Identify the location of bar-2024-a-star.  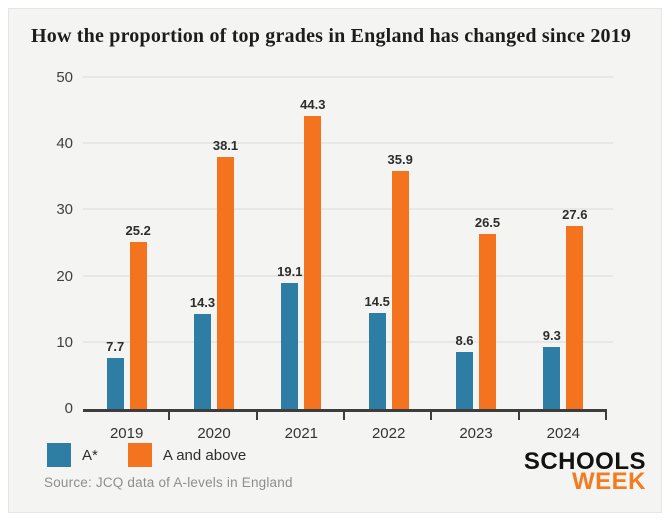
(552, 378).